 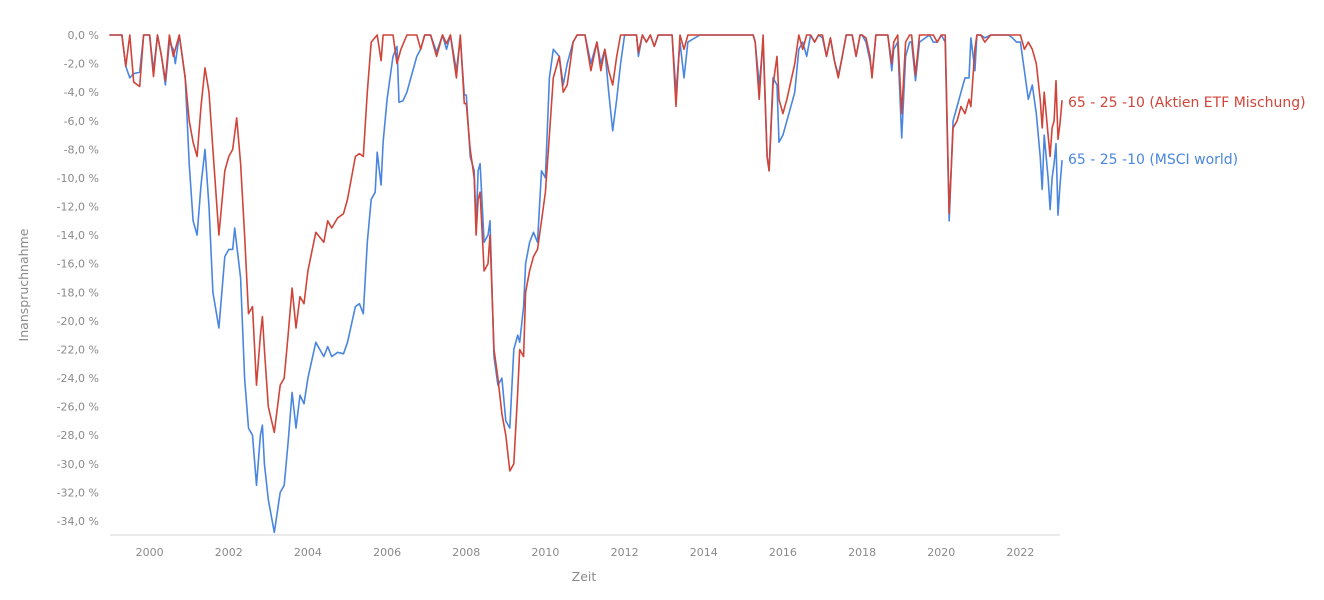 I want to click on y-tick-label: -24,0 %, so click(x=78, y=378).